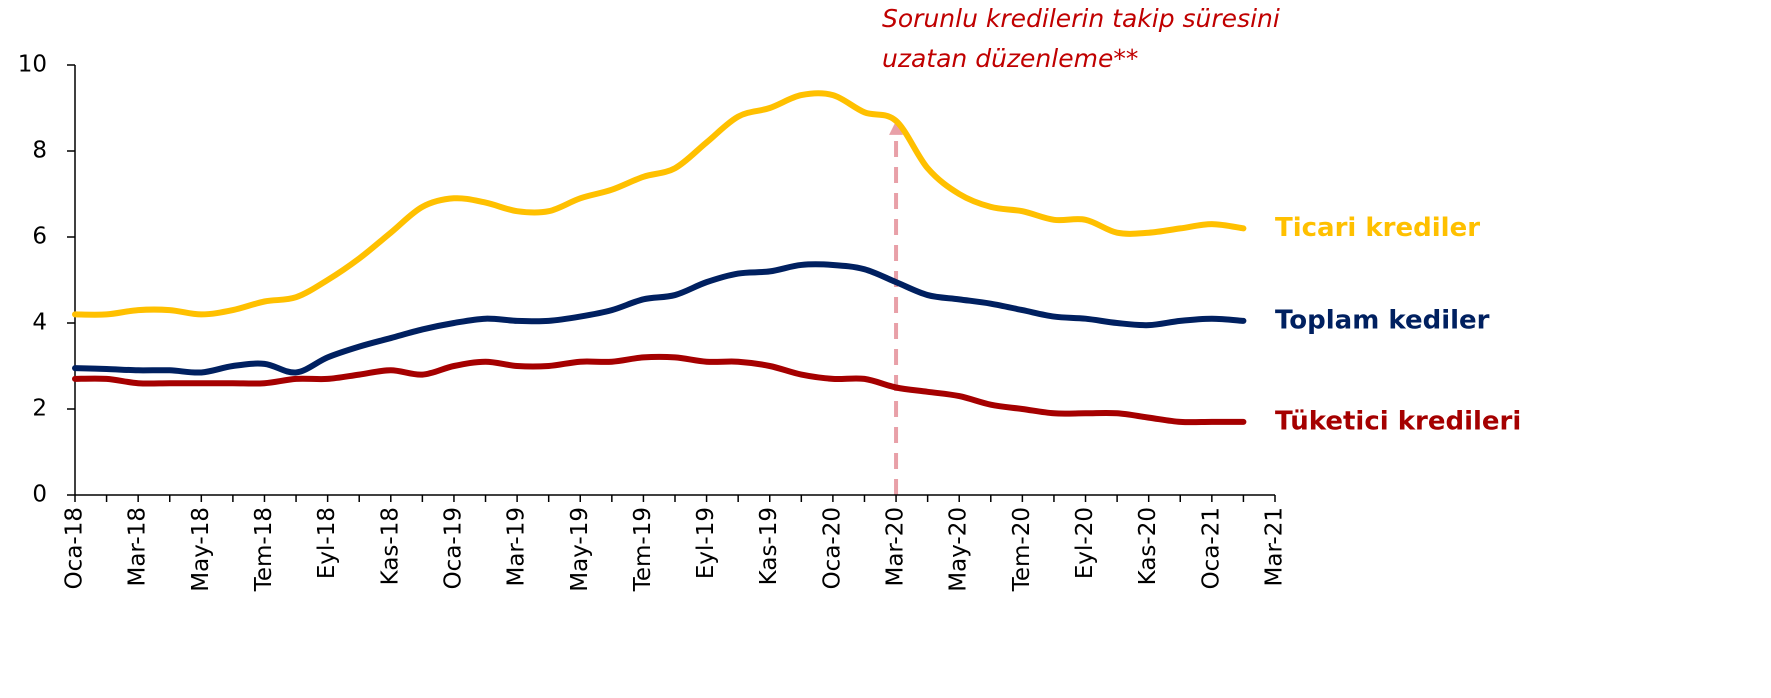 The height and width of the screenshot is (698, 1771). Describe the element at coordinates (453, 548) in the screenshot. I see `x-tick-label: Oca-19` at that location.